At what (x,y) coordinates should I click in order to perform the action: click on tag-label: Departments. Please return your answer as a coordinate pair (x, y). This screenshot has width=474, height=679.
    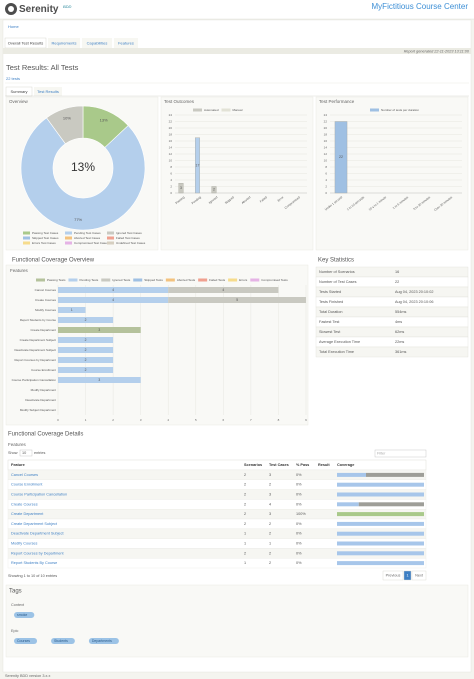
    Looking at the image, I should click on (102, 641).